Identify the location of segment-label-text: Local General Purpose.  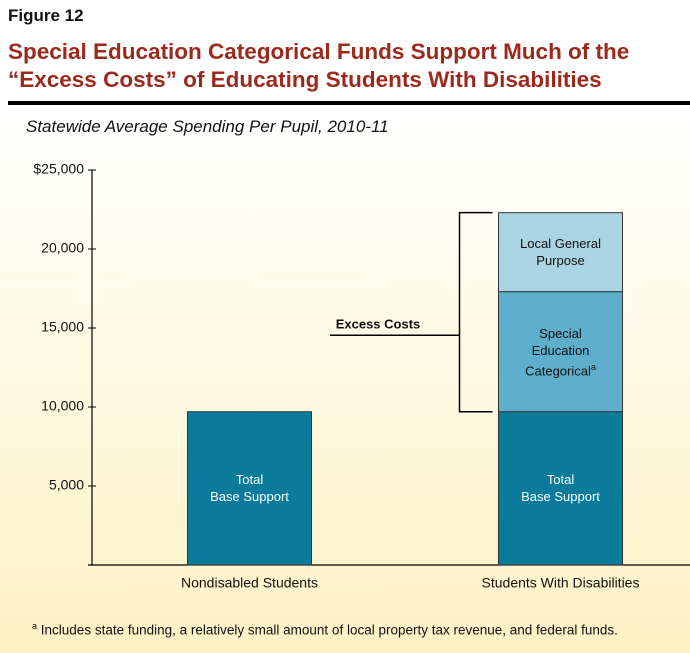
(560, 252).